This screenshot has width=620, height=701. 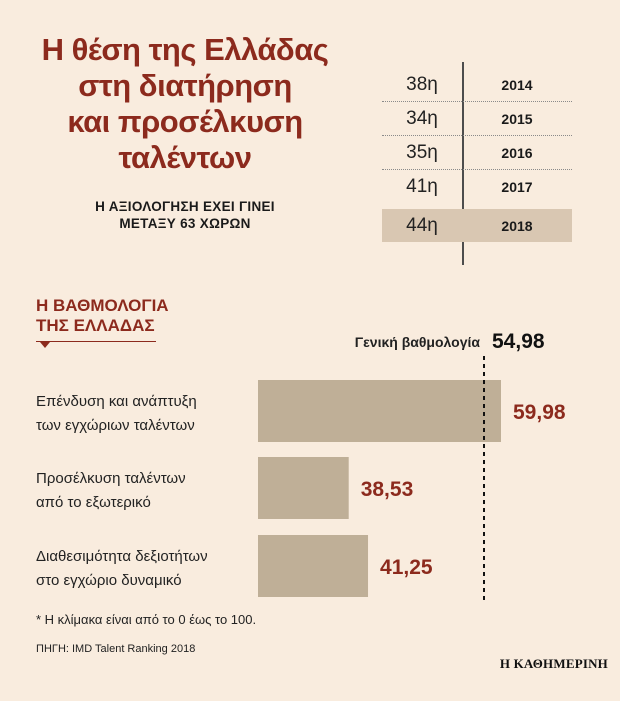 I want to click on category-label: των εγχώριων ταλέντων, so click(x=115, y=425).